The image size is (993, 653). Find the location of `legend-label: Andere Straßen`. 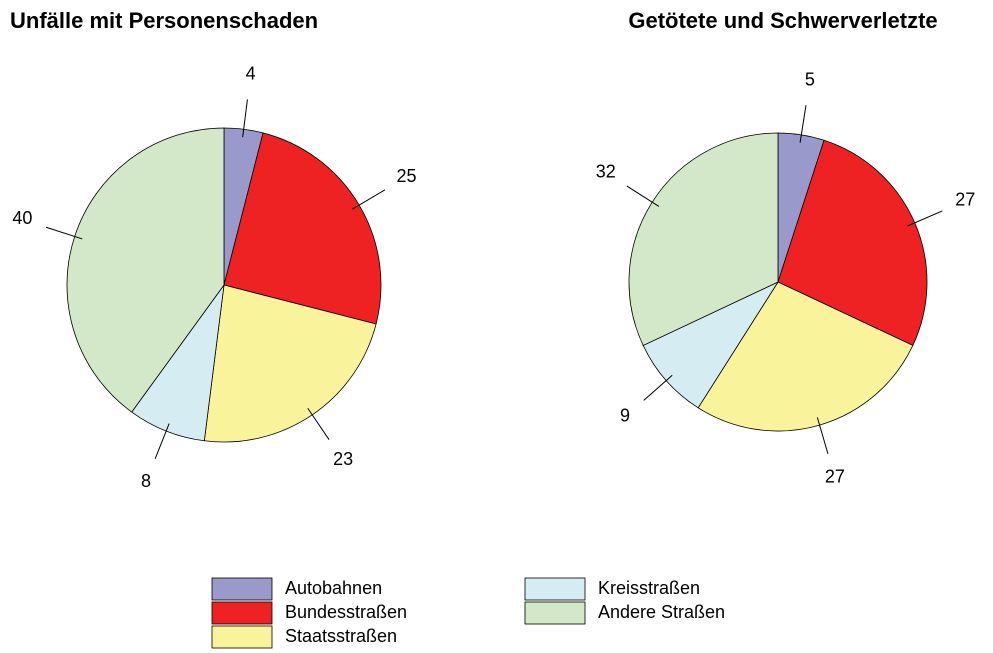

legend-label: Andere Straßen is located at coordinates (661, 612).